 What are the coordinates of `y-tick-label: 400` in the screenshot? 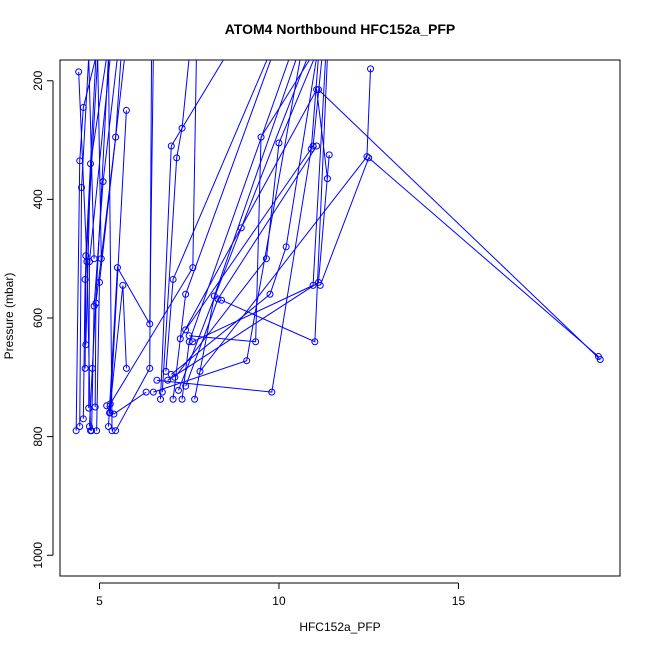 It's located at (38, 199).